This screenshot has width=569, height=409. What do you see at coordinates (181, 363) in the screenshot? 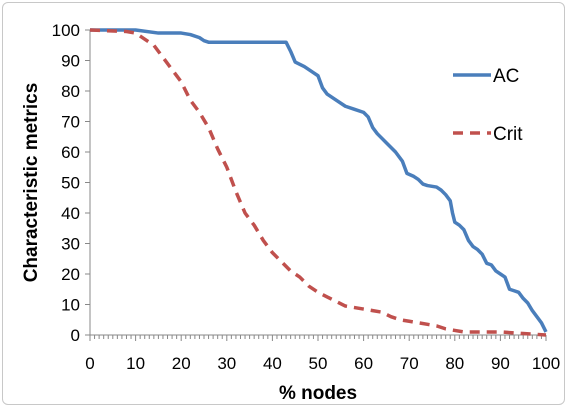
I see `x-tick-label: 20` at bounding box center [181, 363].